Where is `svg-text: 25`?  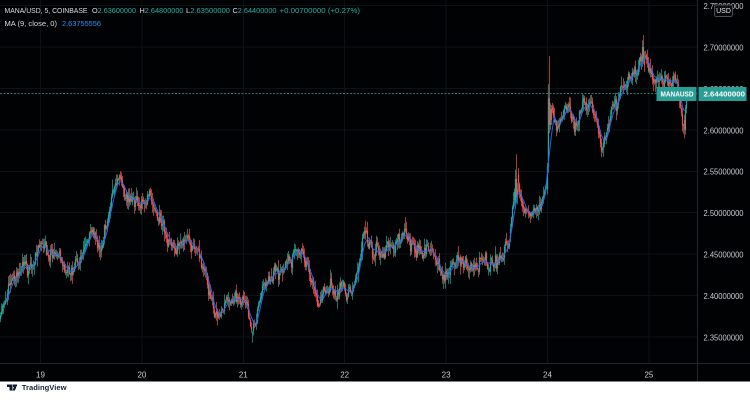 svg-text: 25 is located at coordinates (648, 375).